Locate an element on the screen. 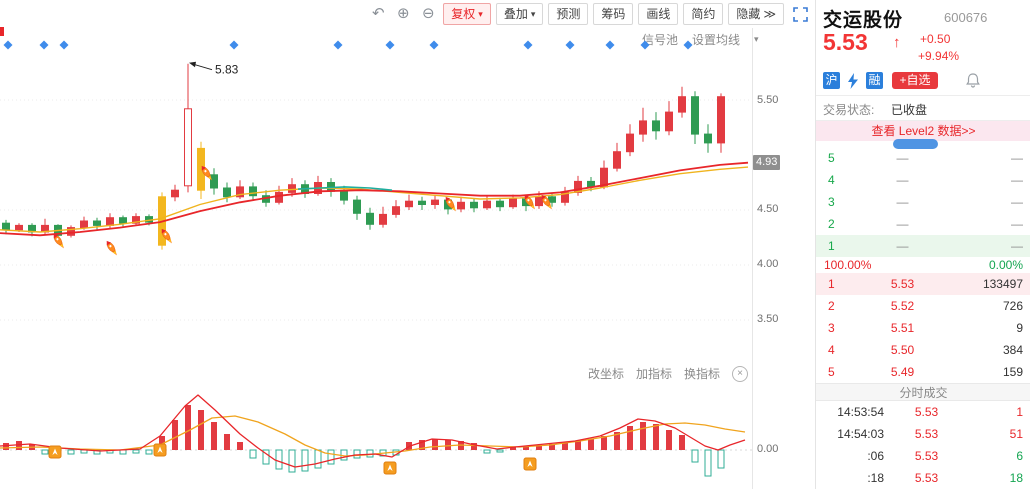  zoom-out-icon: ⊖ is located at coordinates (428, 13).